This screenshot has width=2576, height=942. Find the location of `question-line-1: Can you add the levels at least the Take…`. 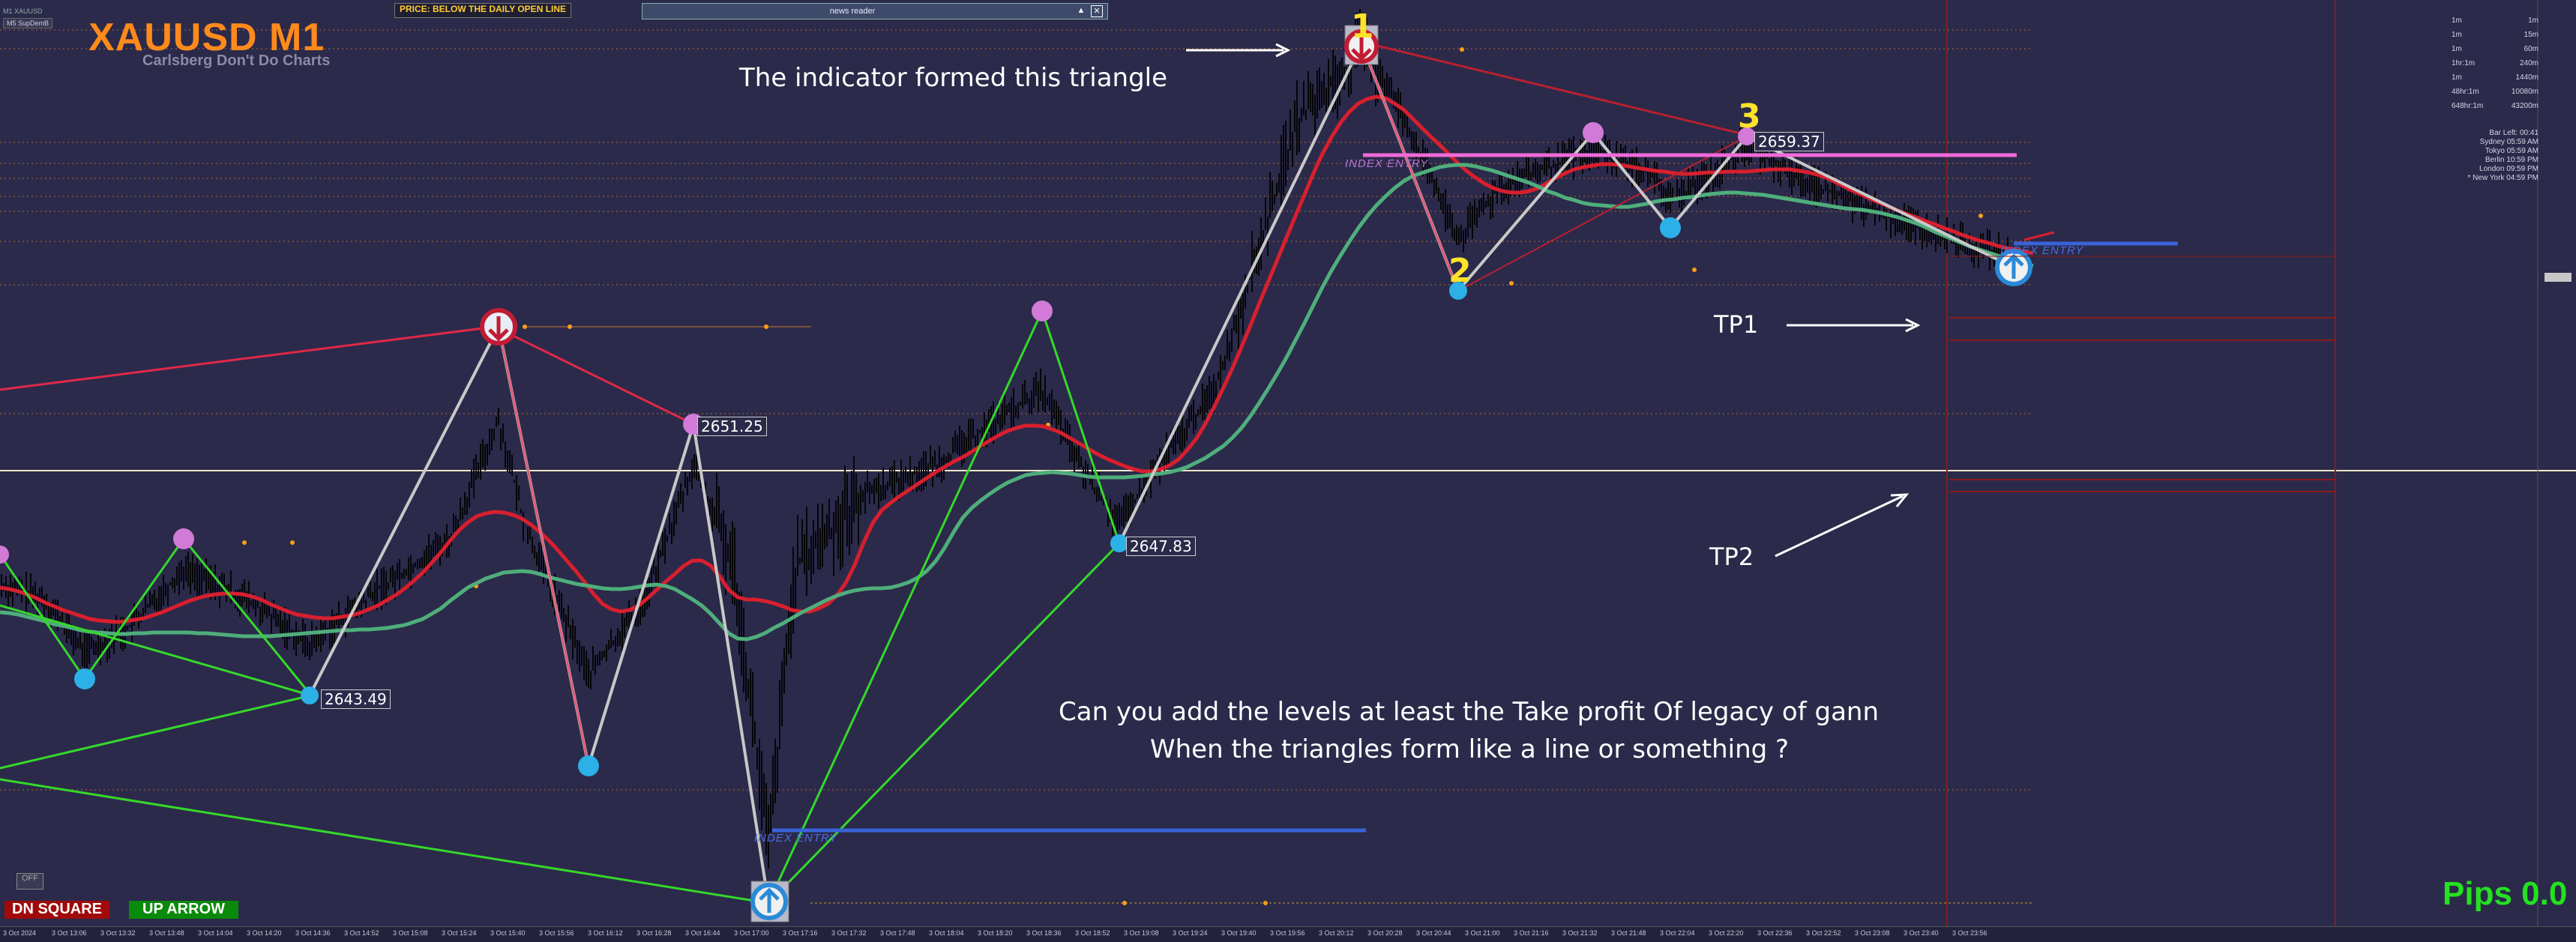

question-line-1: Can you add the levels at least the Take… is located at coordinates (1469, 712).